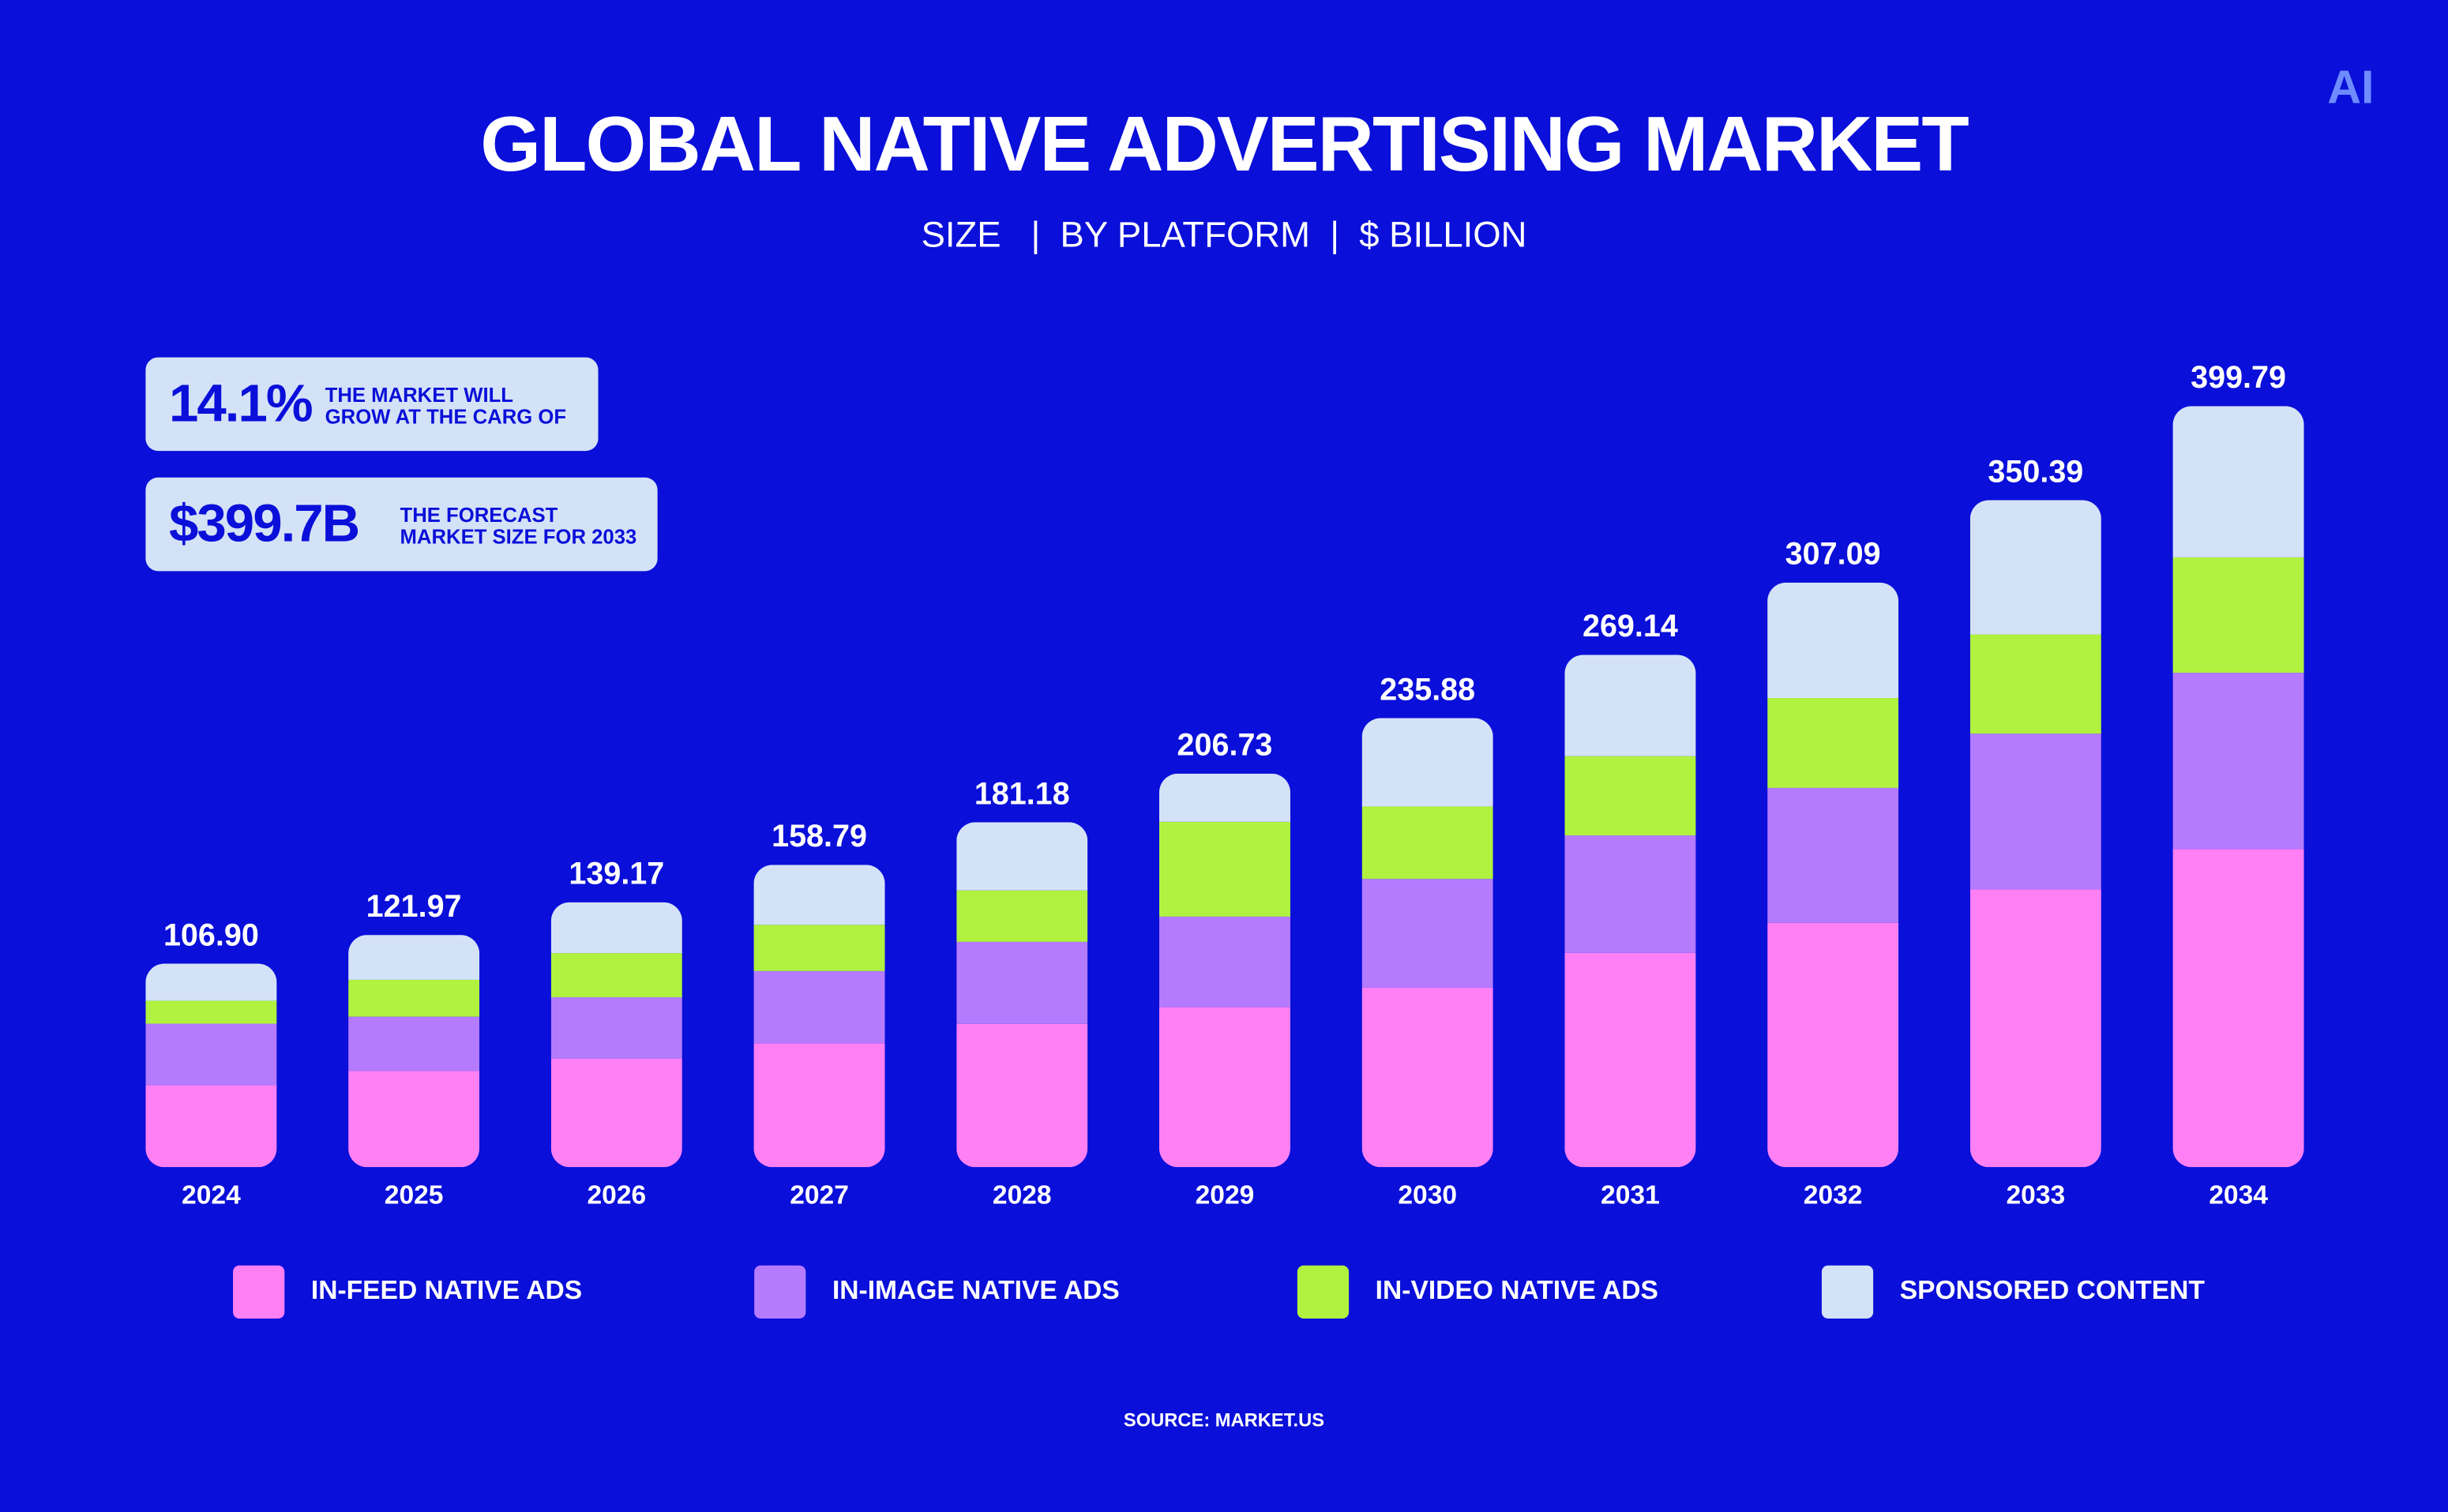 Image resolution: width=2448 pixels, height=1512 pixels. I want to click on annotation-value: $399.7B, so click(264, 523).